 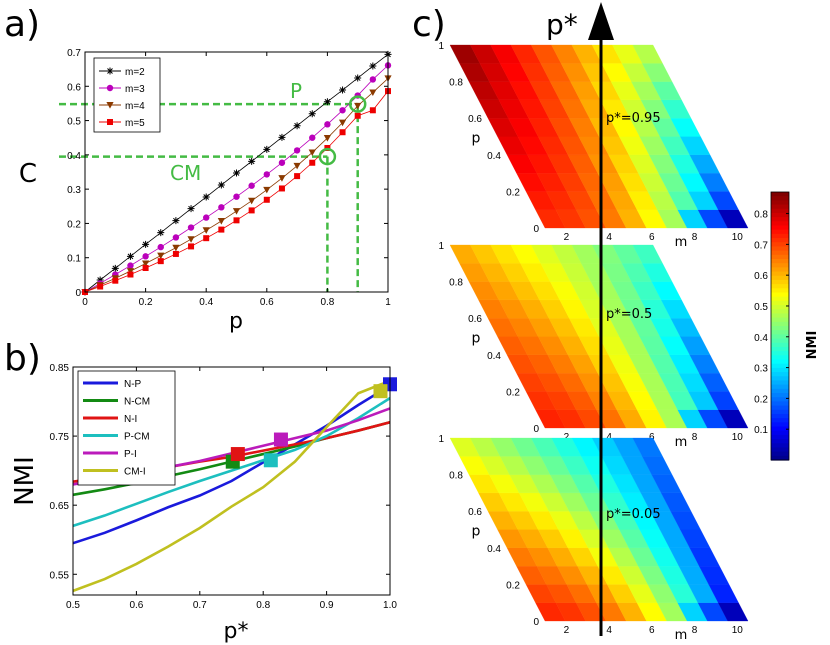 I want to click on a-legend-marker, so click(x=110, y=105).